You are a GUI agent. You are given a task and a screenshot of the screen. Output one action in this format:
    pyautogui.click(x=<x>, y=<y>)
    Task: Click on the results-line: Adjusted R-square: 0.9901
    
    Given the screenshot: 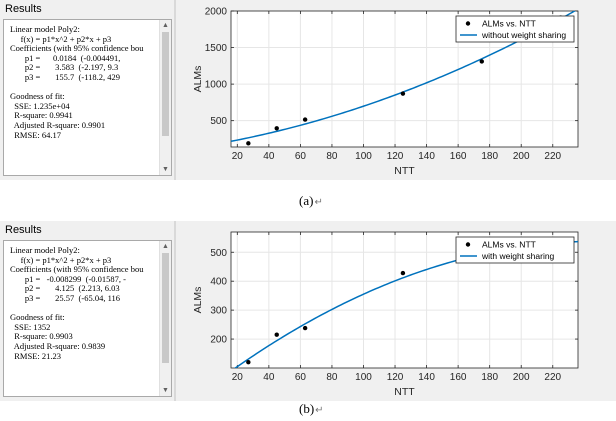 What is the action you would take?
    pyautogui.click(x=58, y=124)
    